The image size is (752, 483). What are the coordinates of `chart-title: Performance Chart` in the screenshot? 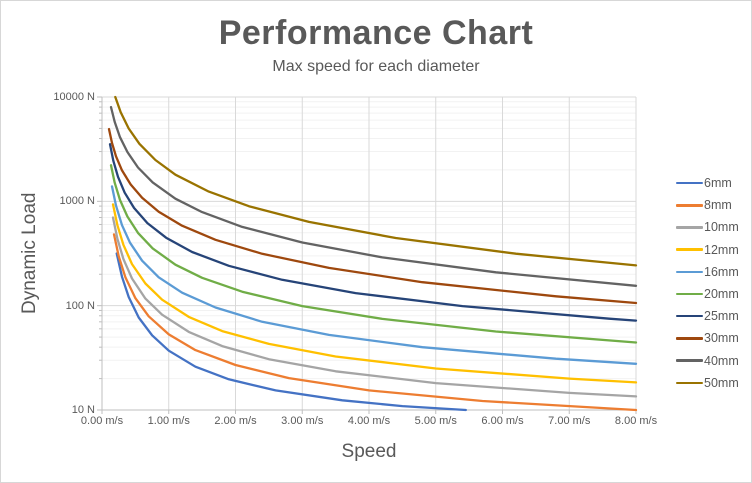 It's located at (376, 33).